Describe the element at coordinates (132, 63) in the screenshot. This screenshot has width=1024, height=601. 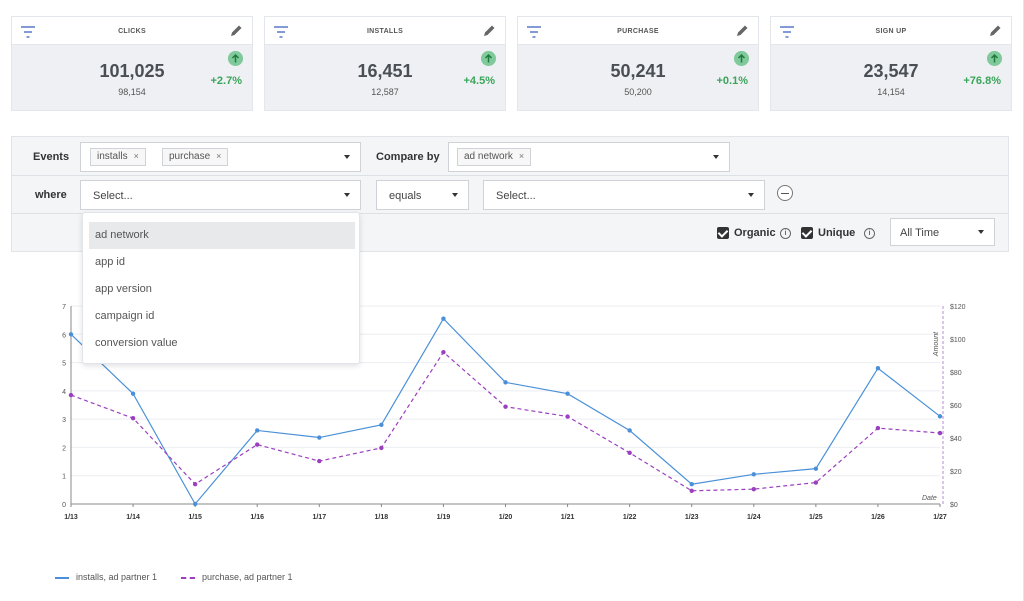
I see `kpi-card: CLICKS 101,025 98,154 +2.7%` at that location.